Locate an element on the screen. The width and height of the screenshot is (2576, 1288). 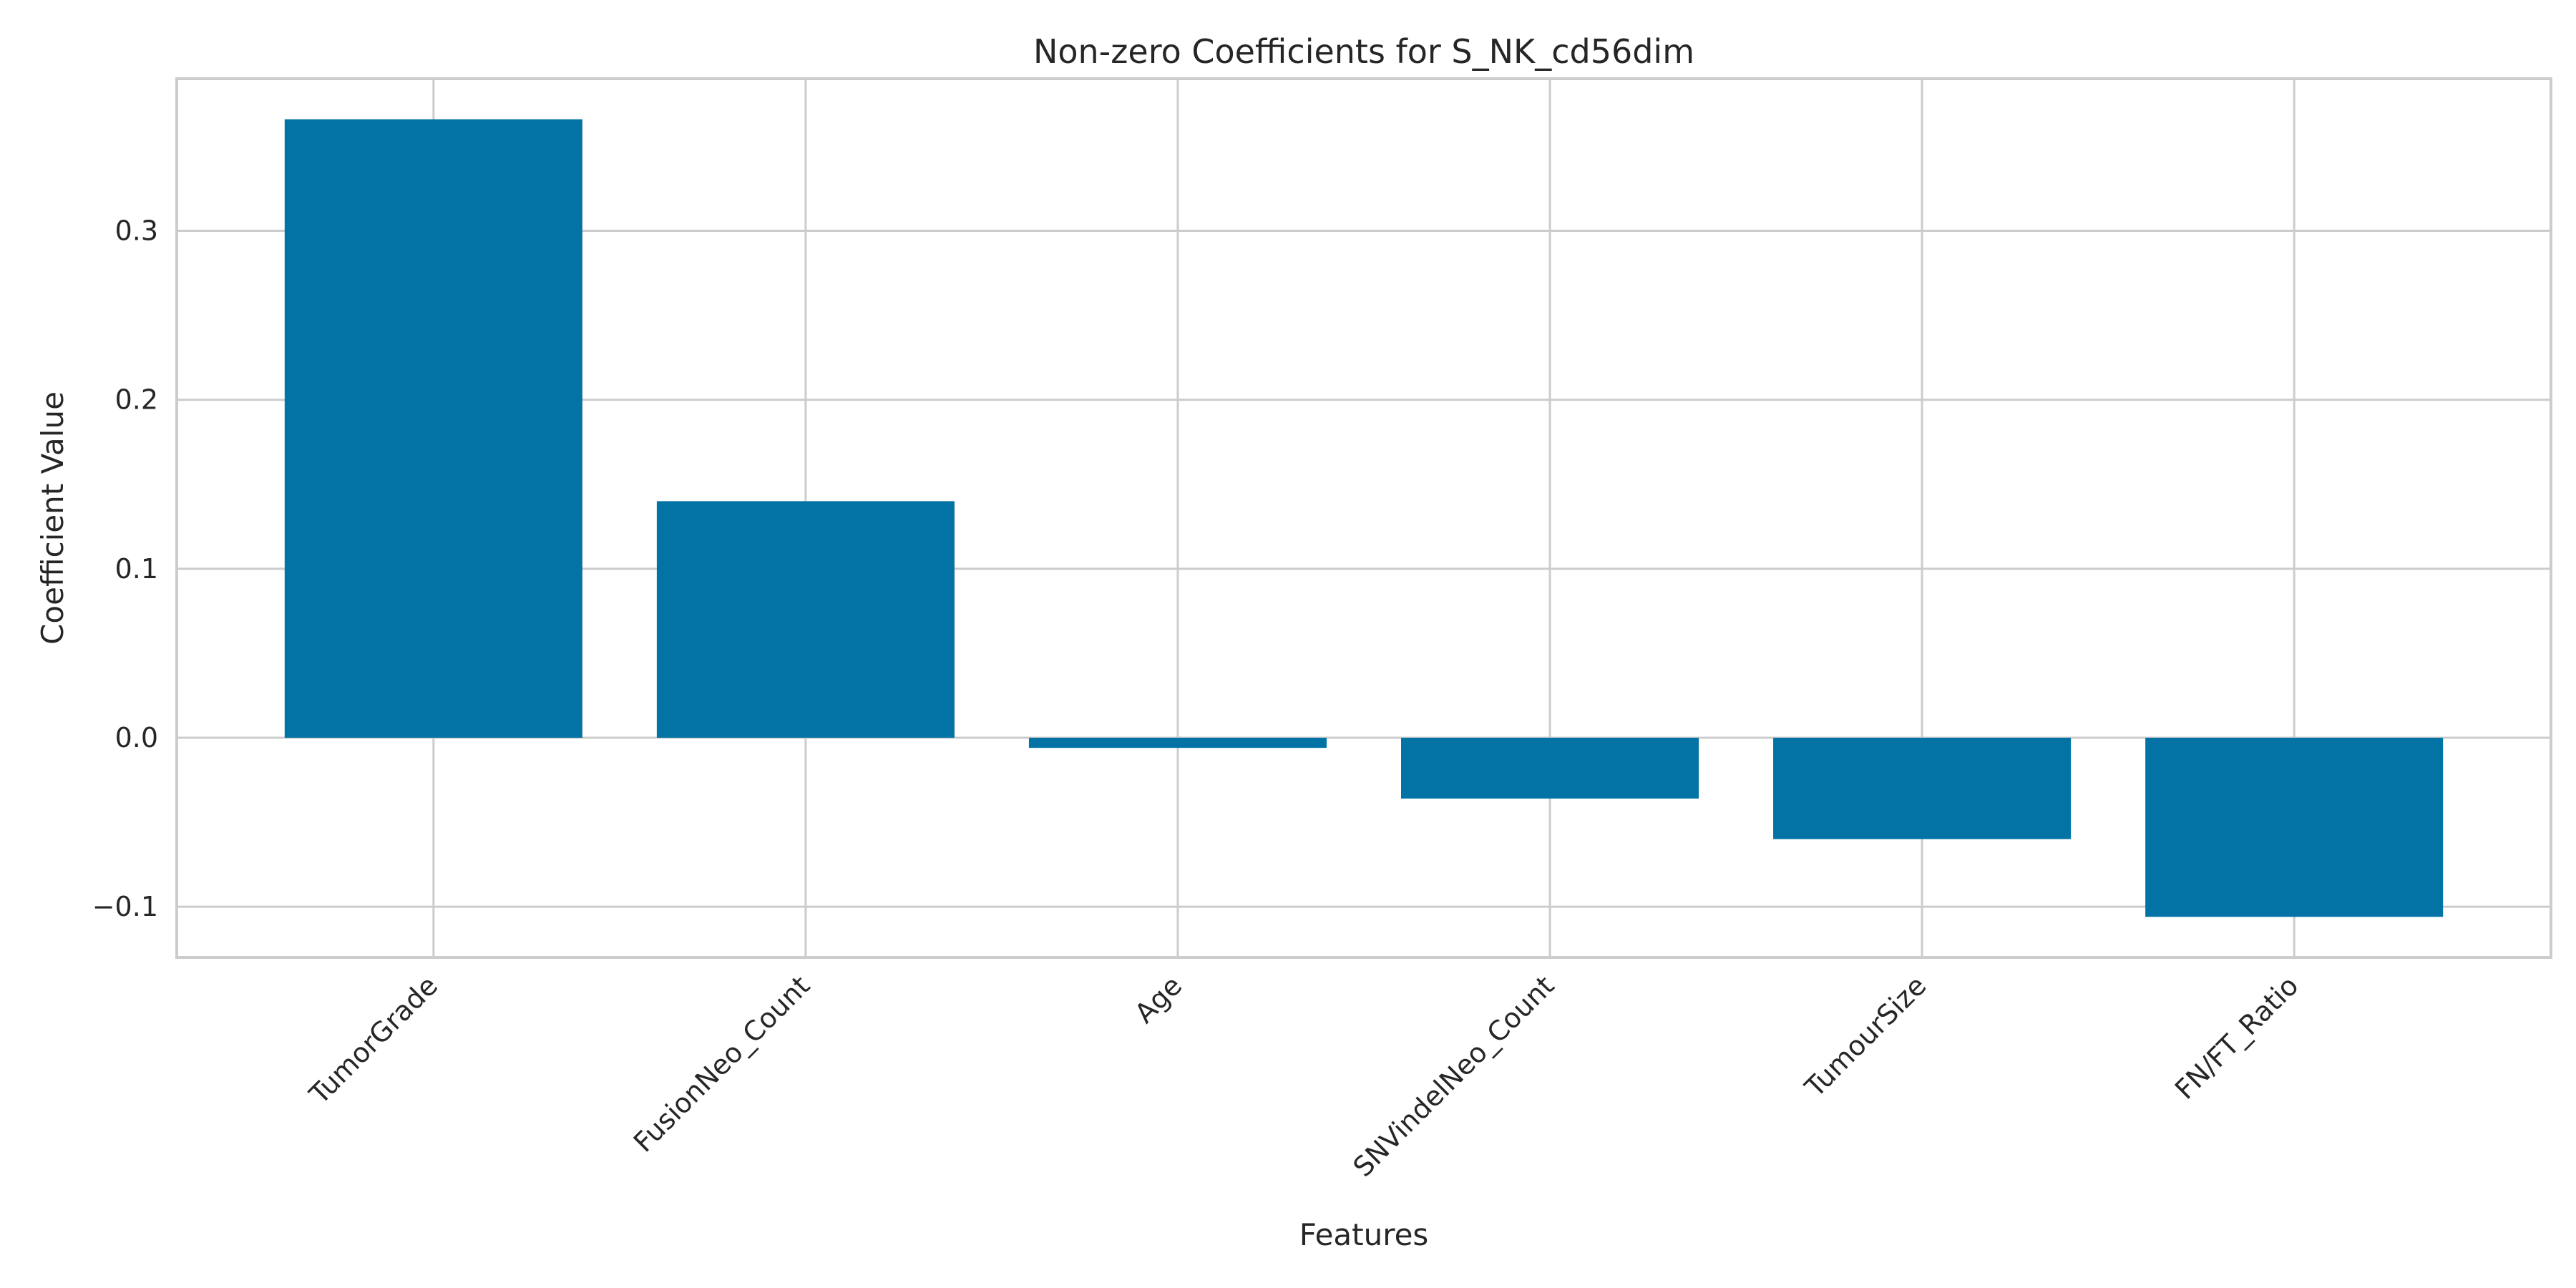
x-tick-label: Age is located at coordinates (1158, 999).